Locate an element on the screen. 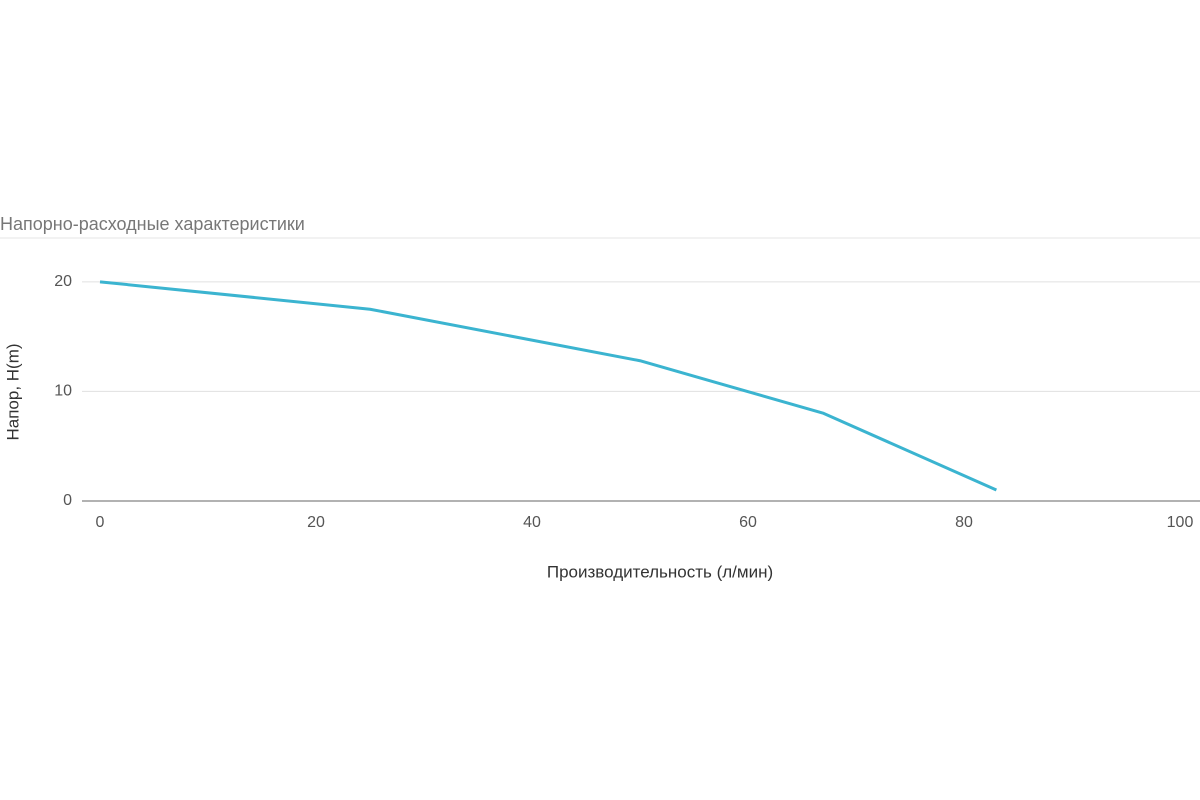 The image size is (1200, 800). x-tick-label: 20 is located at coordinates (316, 522).